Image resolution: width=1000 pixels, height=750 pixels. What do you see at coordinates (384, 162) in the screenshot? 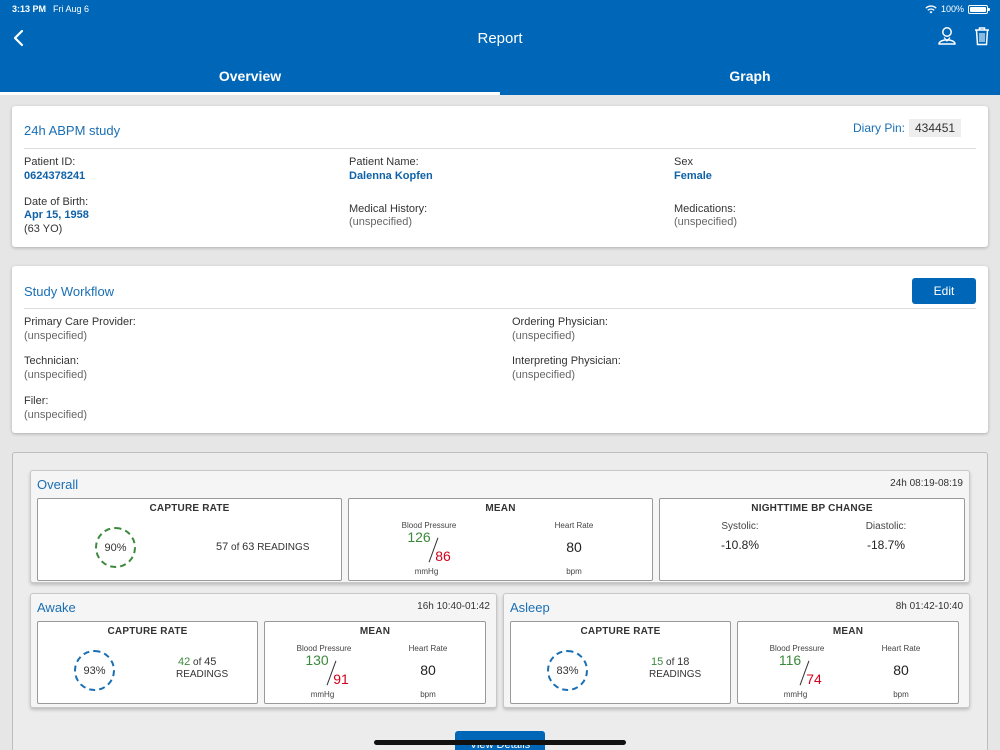
I see `patient-name-label: Patient Name:` at bounding box center [384, 162].